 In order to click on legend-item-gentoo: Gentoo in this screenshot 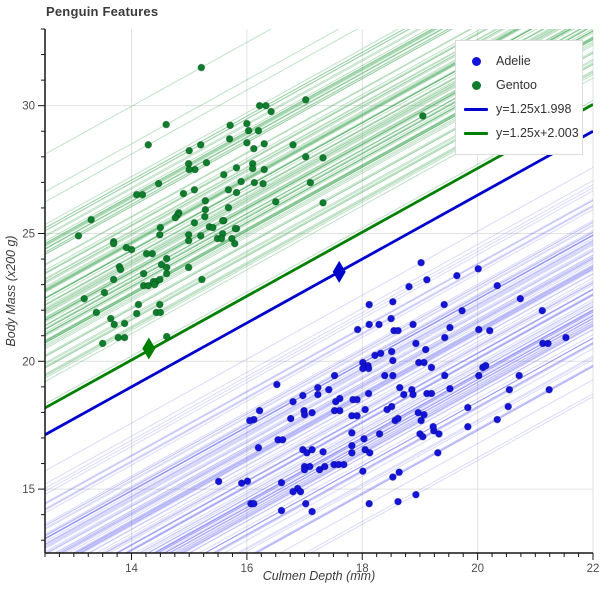, I will do `click(522, 85)`.